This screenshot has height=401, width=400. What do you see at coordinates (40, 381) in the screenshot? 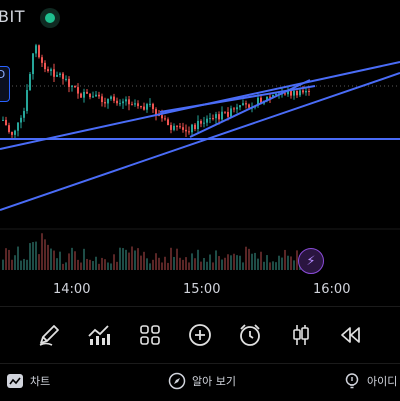
I see `nav-item-chart-label: 차트` at bounding box center [40, 381].